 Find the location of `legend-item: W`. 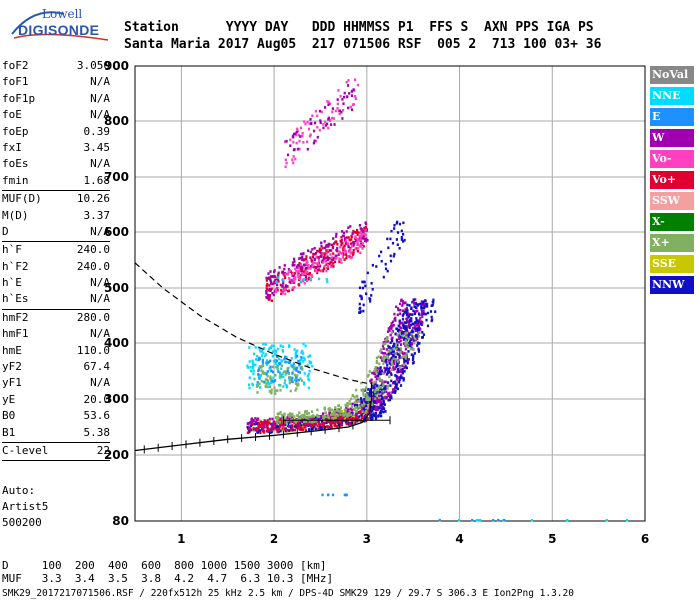

legend-item: W is located at coordinates (672, 138).